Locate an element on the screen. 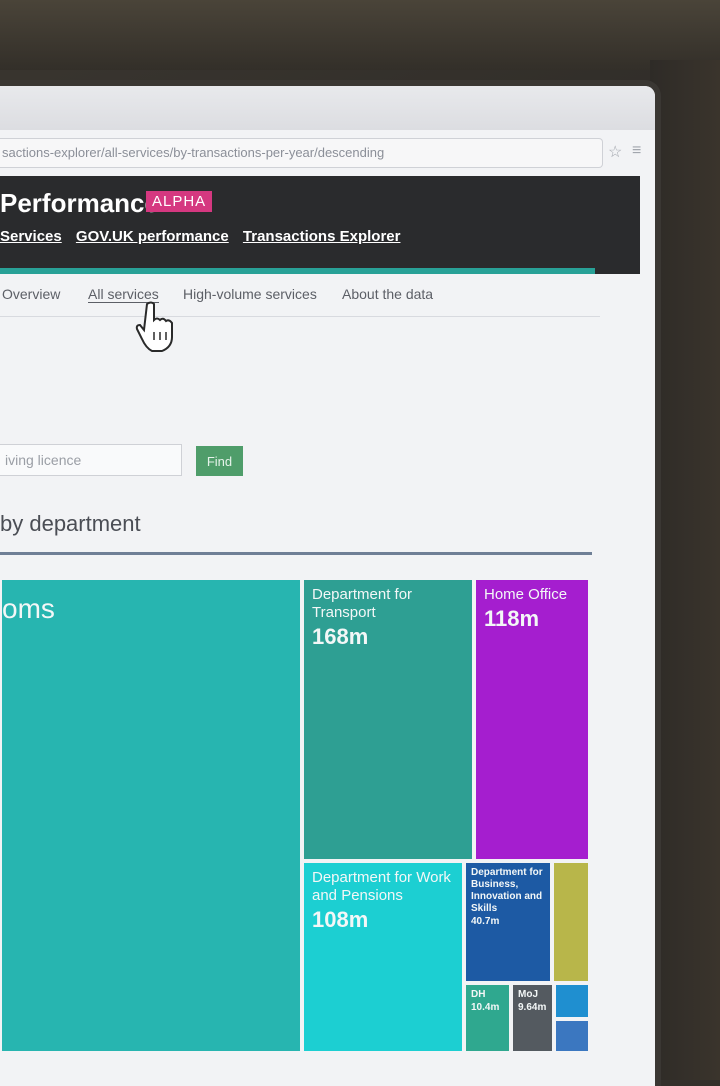  treemap-cell-moj: MoJ 9.64m is located at coordinates (532, 1018).